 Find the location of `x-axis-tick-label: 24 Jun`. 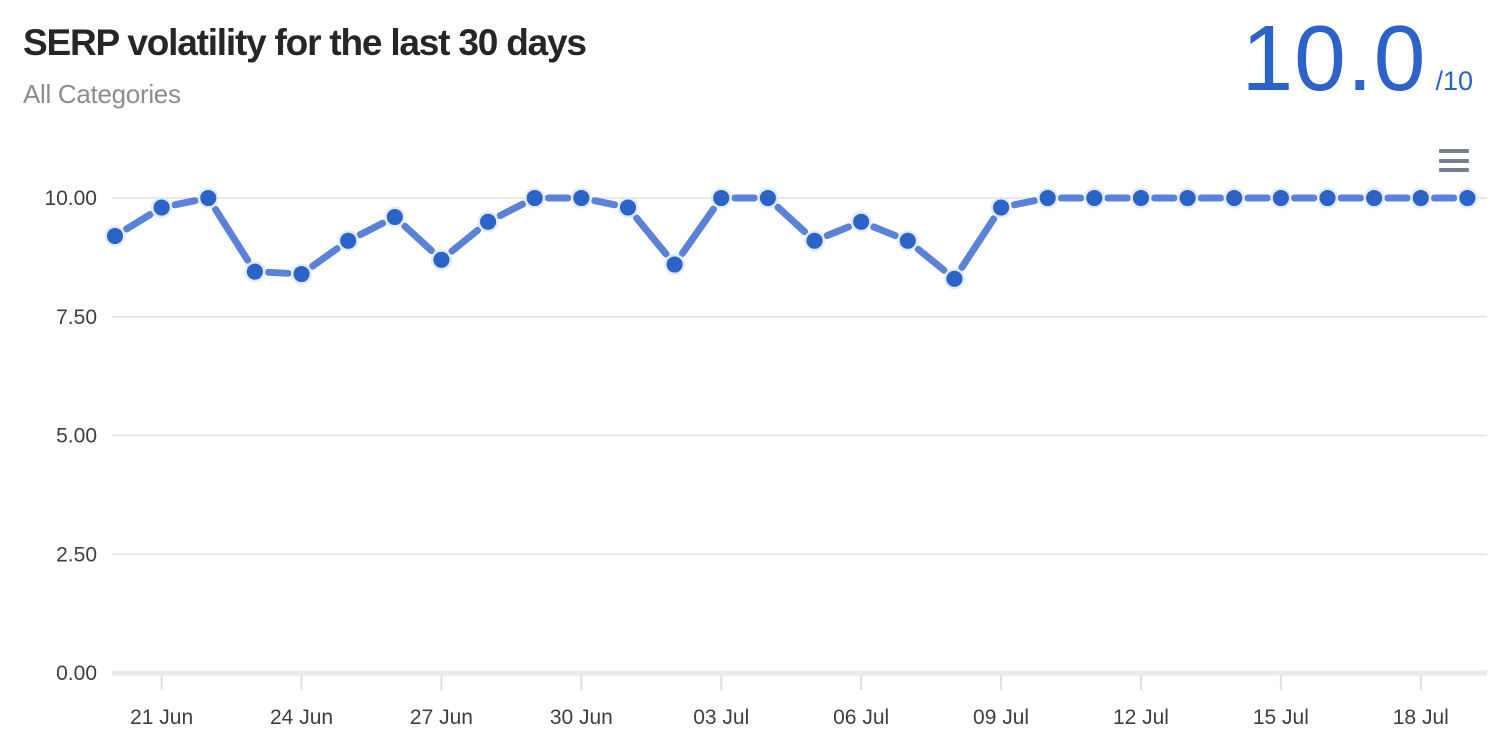

x-axis-tick-label: 24 Jun is located at coordinates (301, 717).